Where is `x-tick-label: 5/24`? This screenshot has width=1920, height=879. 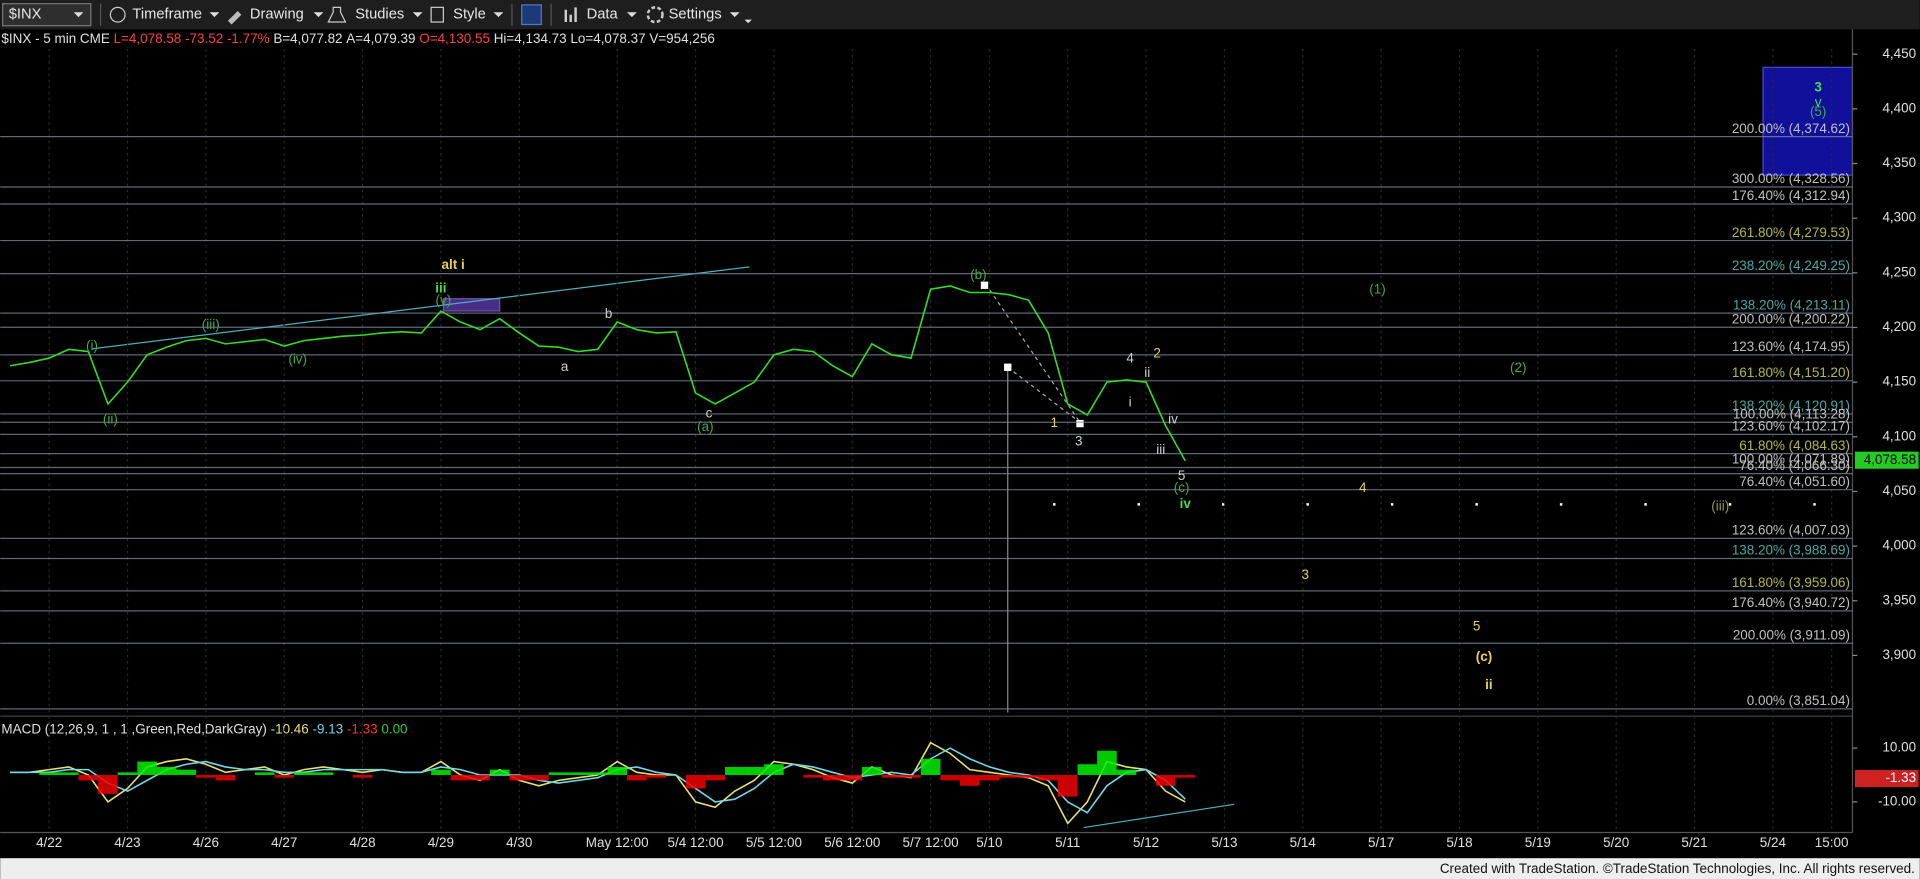
x-tick-label: 5/24 is located at coordinates (1773, 842).